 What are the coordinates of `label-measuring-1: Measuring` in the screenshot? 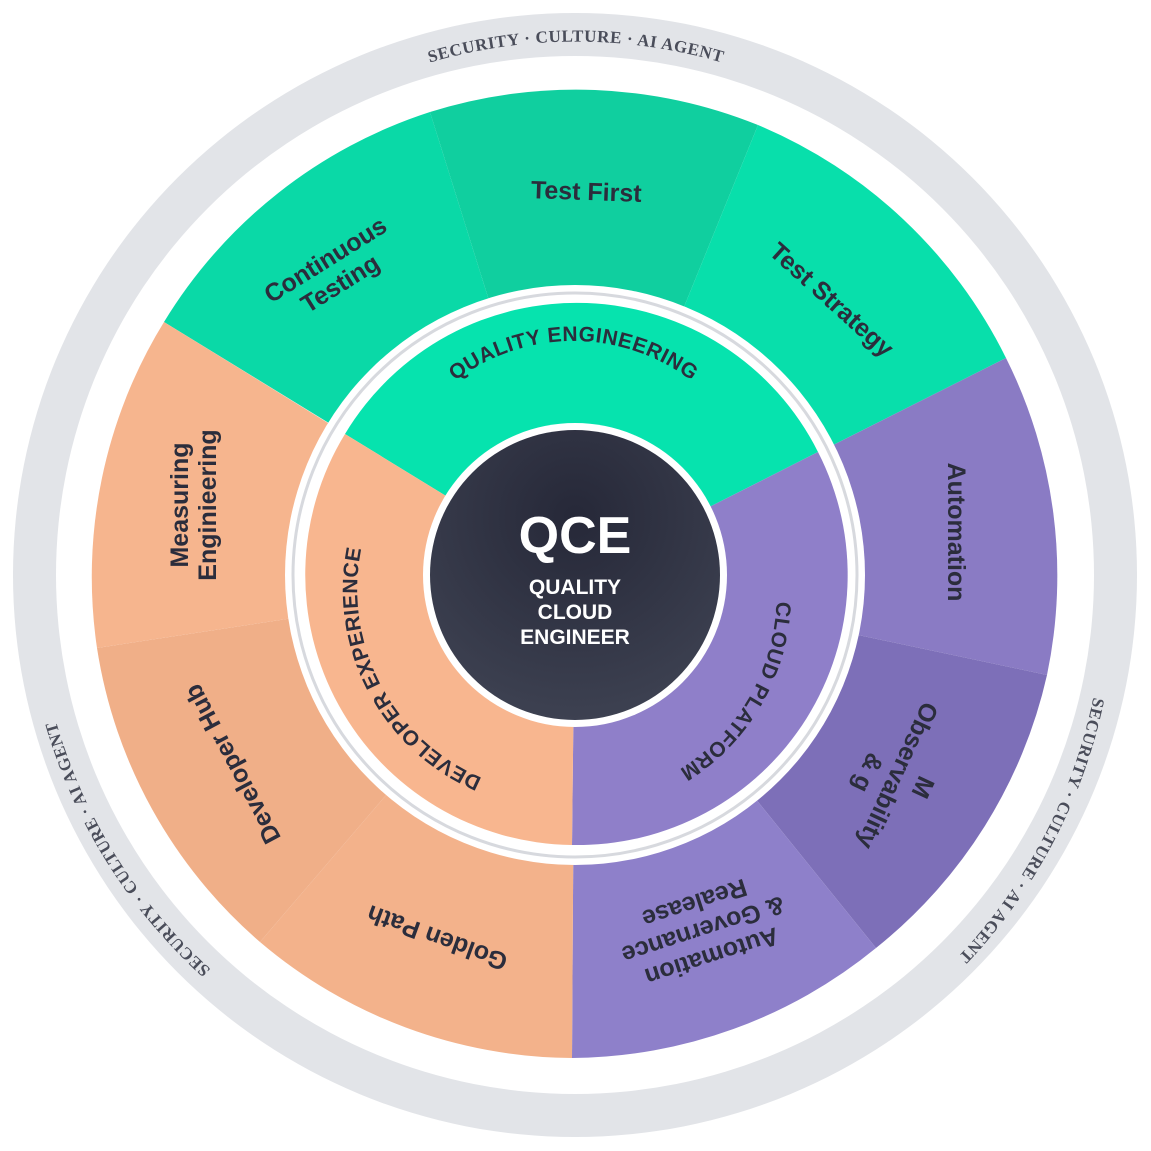 It's located at (180, 504).